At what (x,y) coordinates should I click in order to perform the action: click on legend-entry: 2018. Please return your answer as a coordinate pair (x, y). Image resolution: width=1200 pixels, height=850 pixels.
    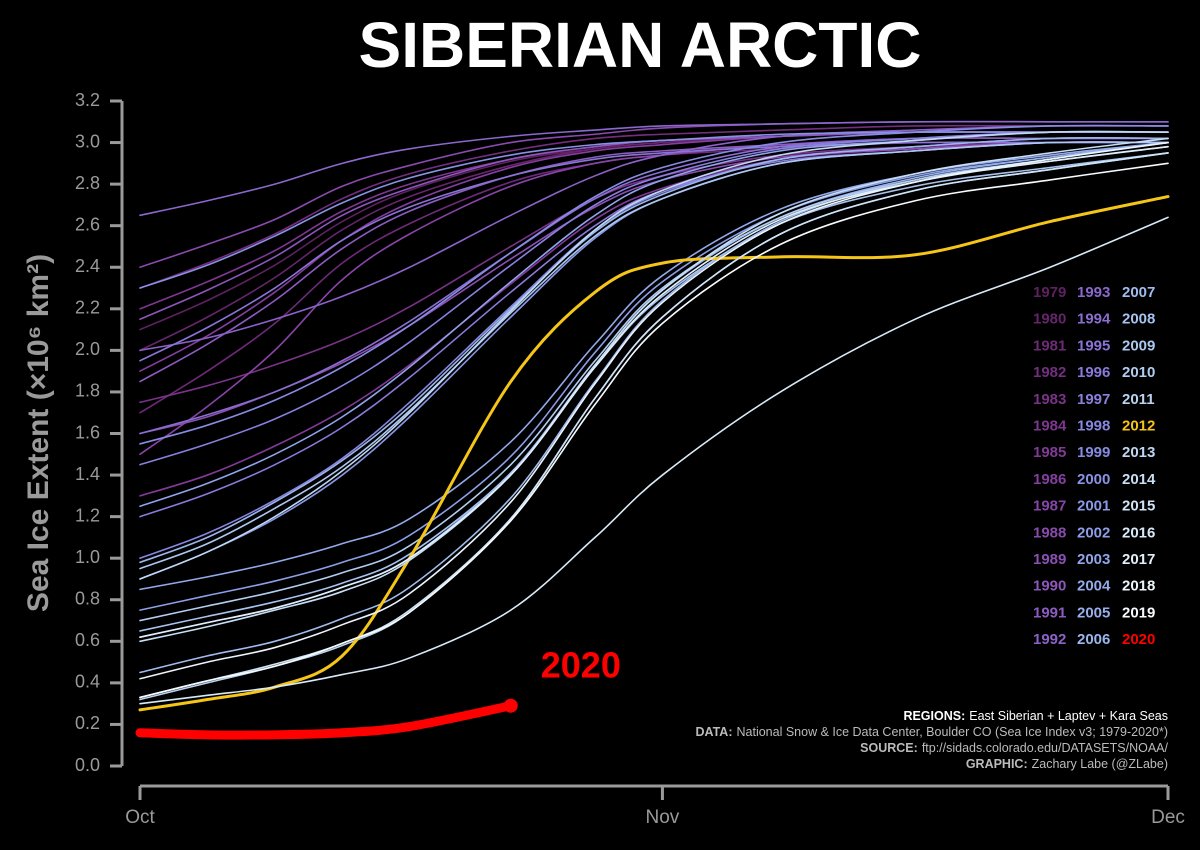
    Looking at the image, I should click on (1138, 586).